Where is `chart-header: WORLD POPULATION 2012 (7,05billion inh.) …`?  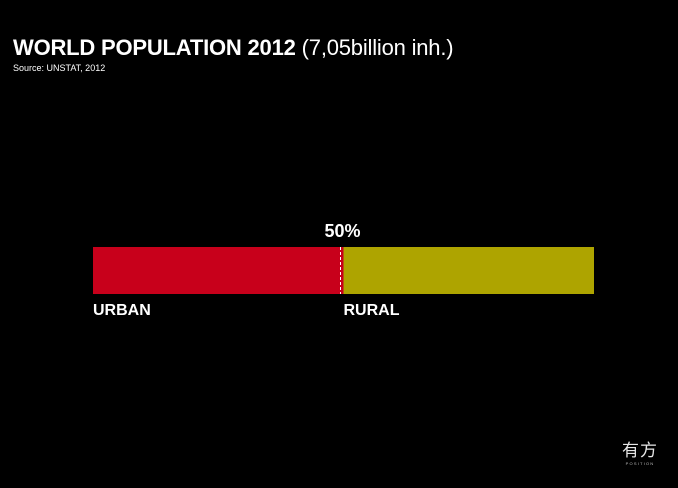 chart-header: WORLD POPULATION 2012 (7,05billion inh.) … is located at coordinates (233, 54).